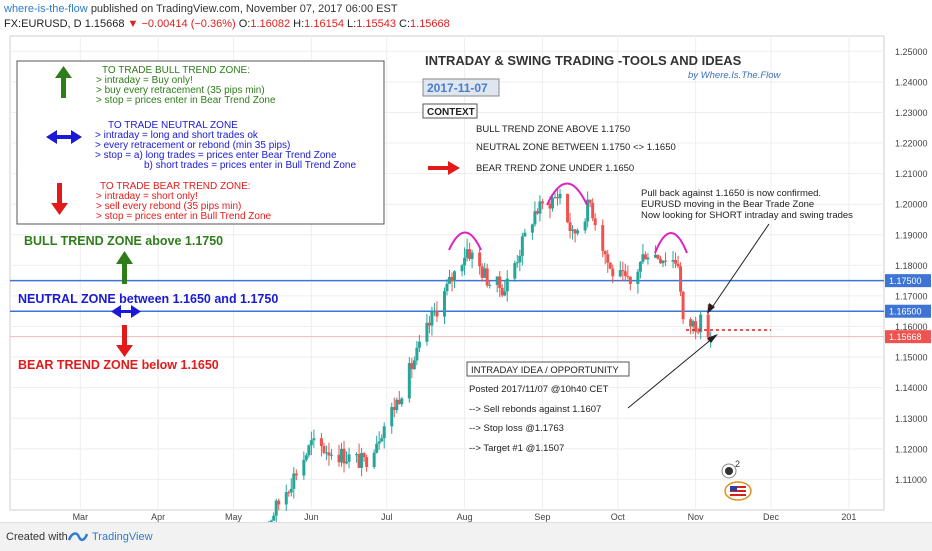  Describe the element at coordinates (457, 88) in the screenshot. I see `date-label: 2017-11-07` at that location.